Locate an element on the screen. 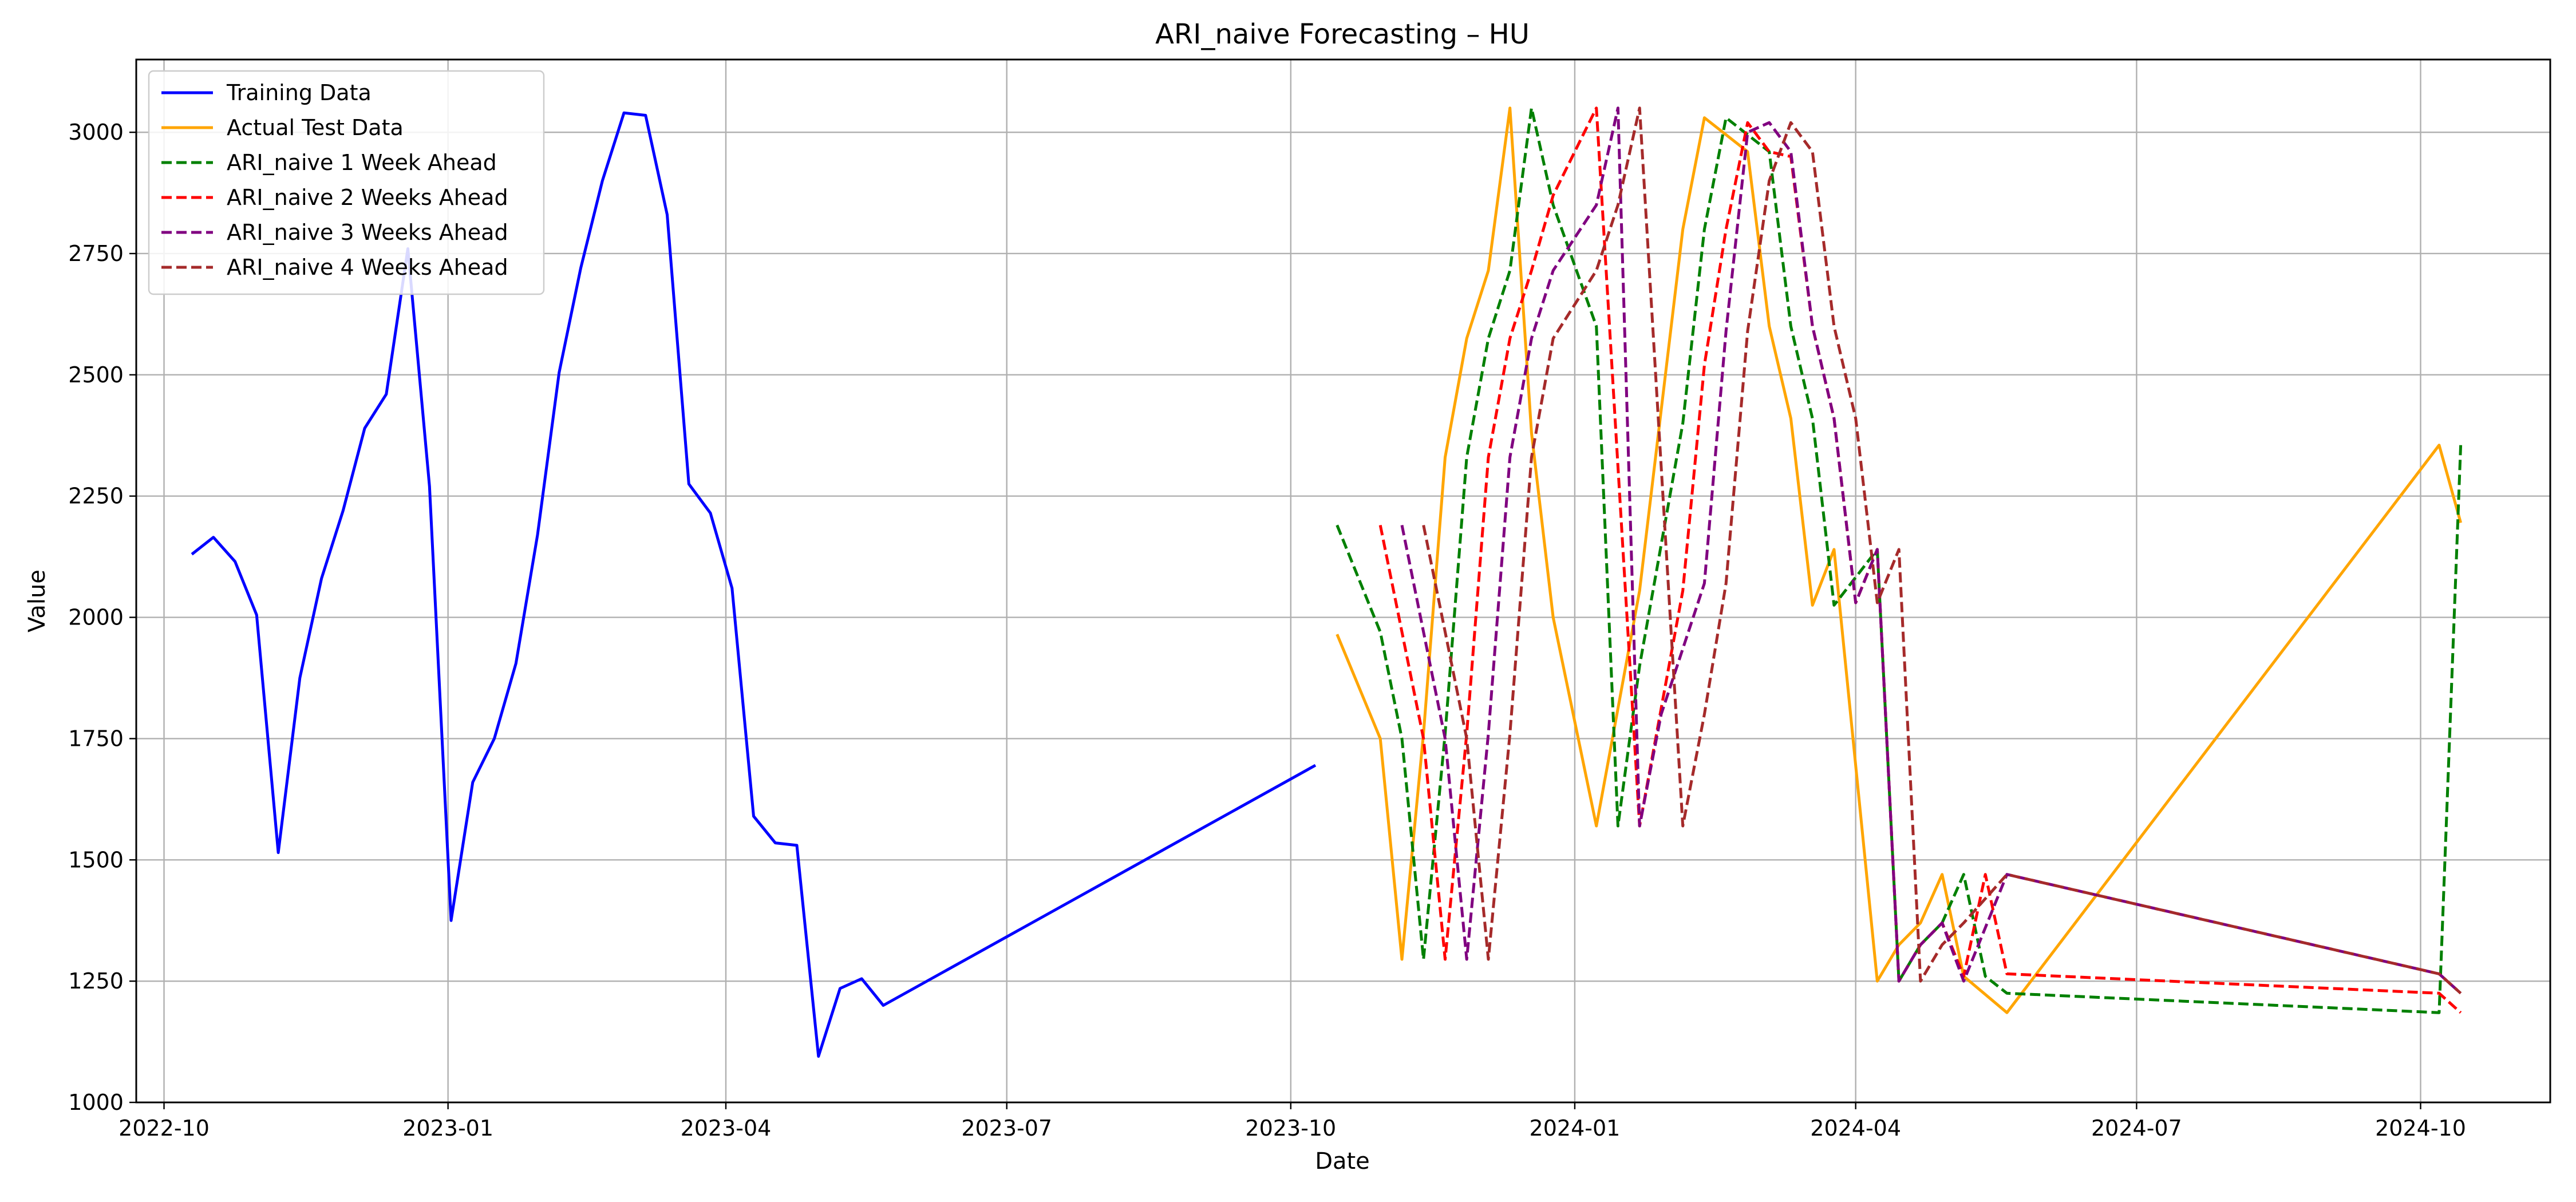 The width and height of the screenshot is (2576, 1202). legend-label-5: ARI_naive 3 Weeks Ahead is located at coordinates (367, 233).